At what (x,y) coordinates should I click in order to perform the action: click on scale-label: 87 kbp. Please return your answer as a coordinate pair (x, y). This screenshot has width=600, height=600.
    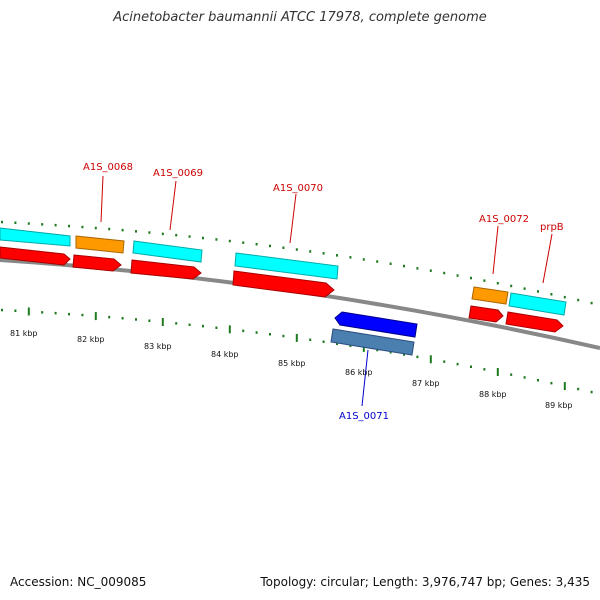
    Looking at the image, I should click on (426, 383).